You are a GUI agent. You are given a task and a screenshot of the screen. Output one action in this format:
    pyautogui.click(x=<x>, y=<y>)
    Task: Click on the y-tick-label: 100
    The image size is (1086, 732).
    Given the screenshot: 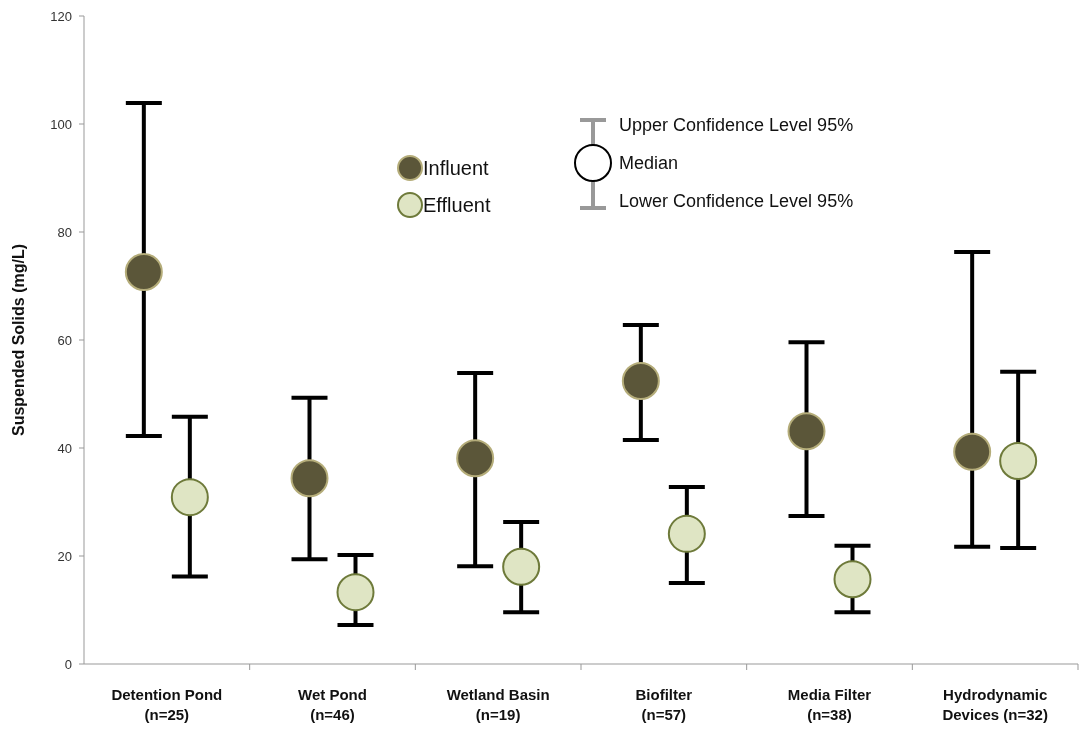 What is the action you would take?
    pyautogui.click(x=61, y=124)
    